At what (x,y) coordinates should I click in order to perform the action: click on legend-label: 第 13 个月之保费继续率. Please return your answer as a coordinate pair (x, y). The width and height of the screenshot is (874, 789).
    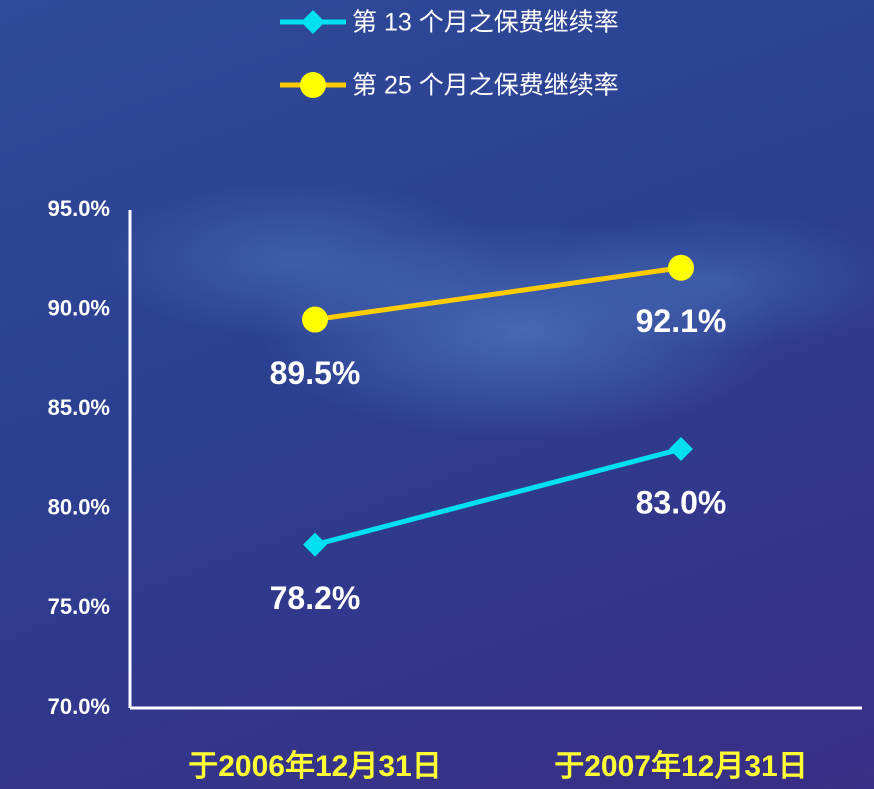
    Looking at the image, I should click on (485, 23).